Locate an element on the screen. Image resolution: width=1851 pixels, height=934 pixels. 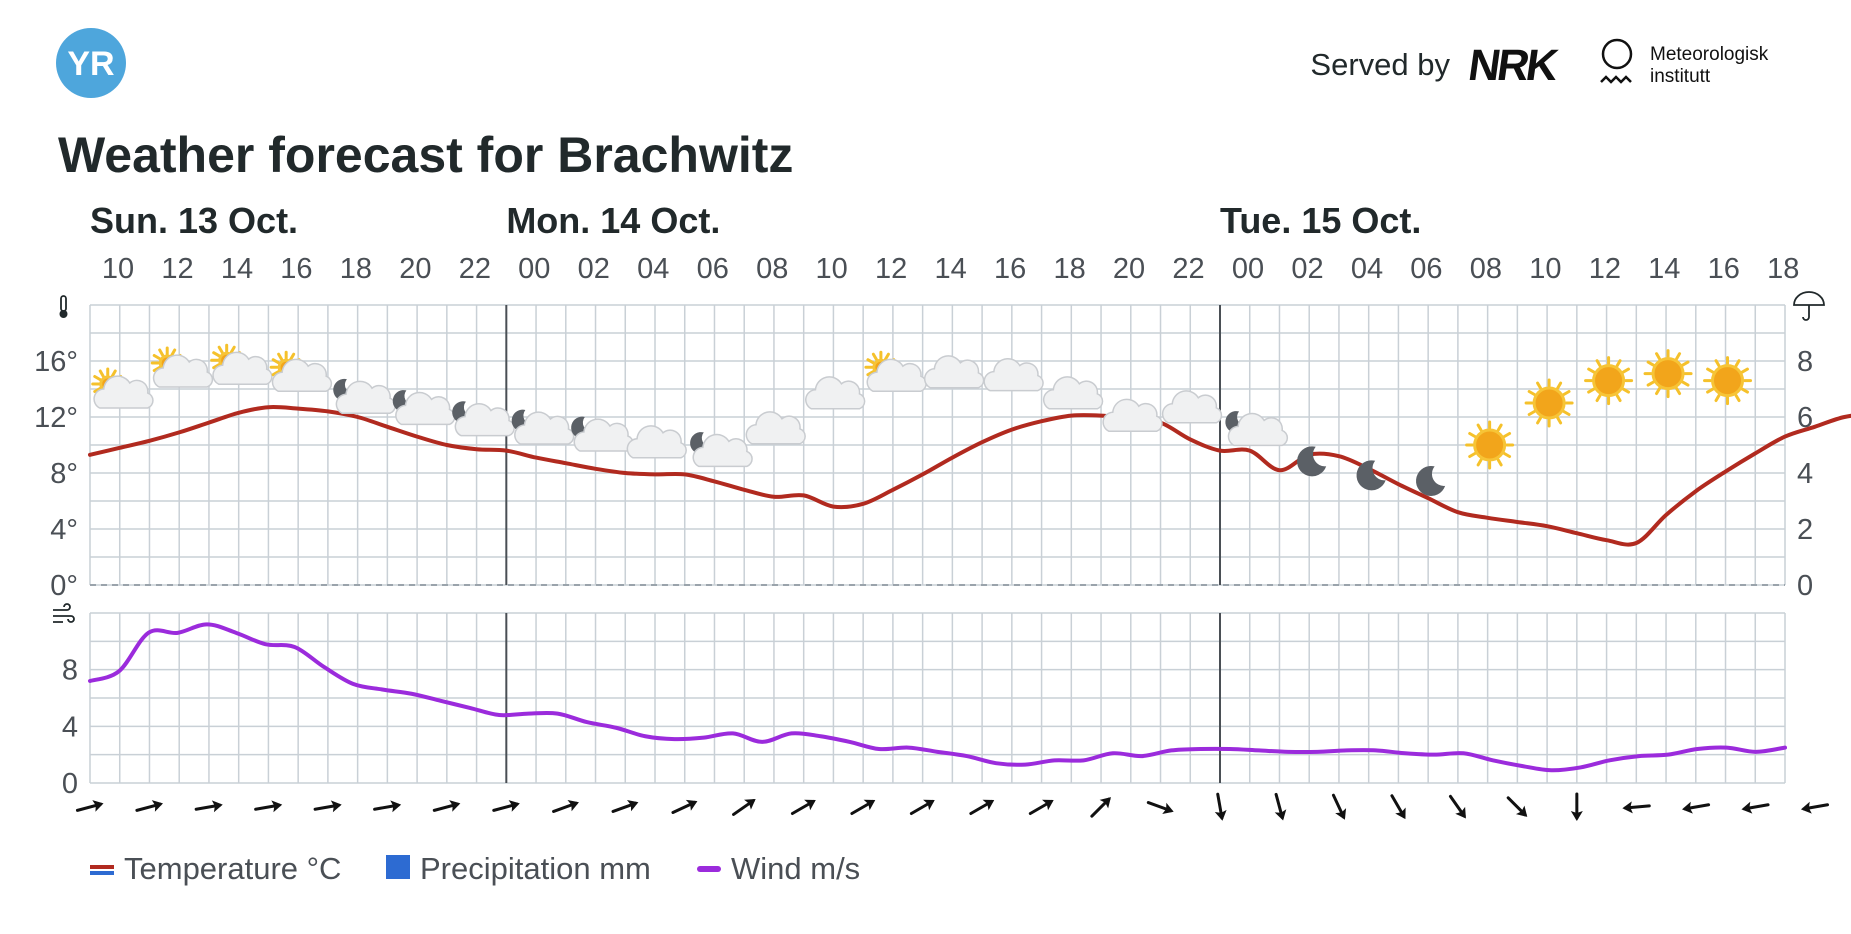
hour-tick-label: 16 is located at coordinates (1010, 269).